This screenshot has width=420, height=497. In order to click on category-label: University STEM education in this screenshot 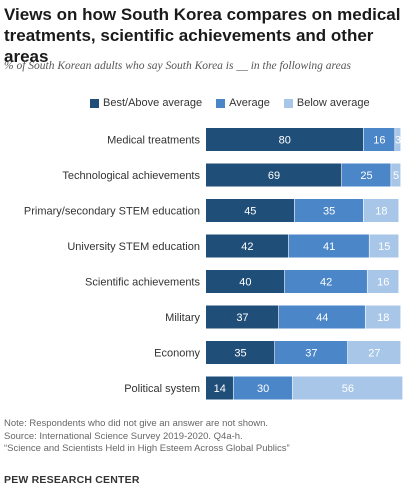, I will do `click(133, 247)`.